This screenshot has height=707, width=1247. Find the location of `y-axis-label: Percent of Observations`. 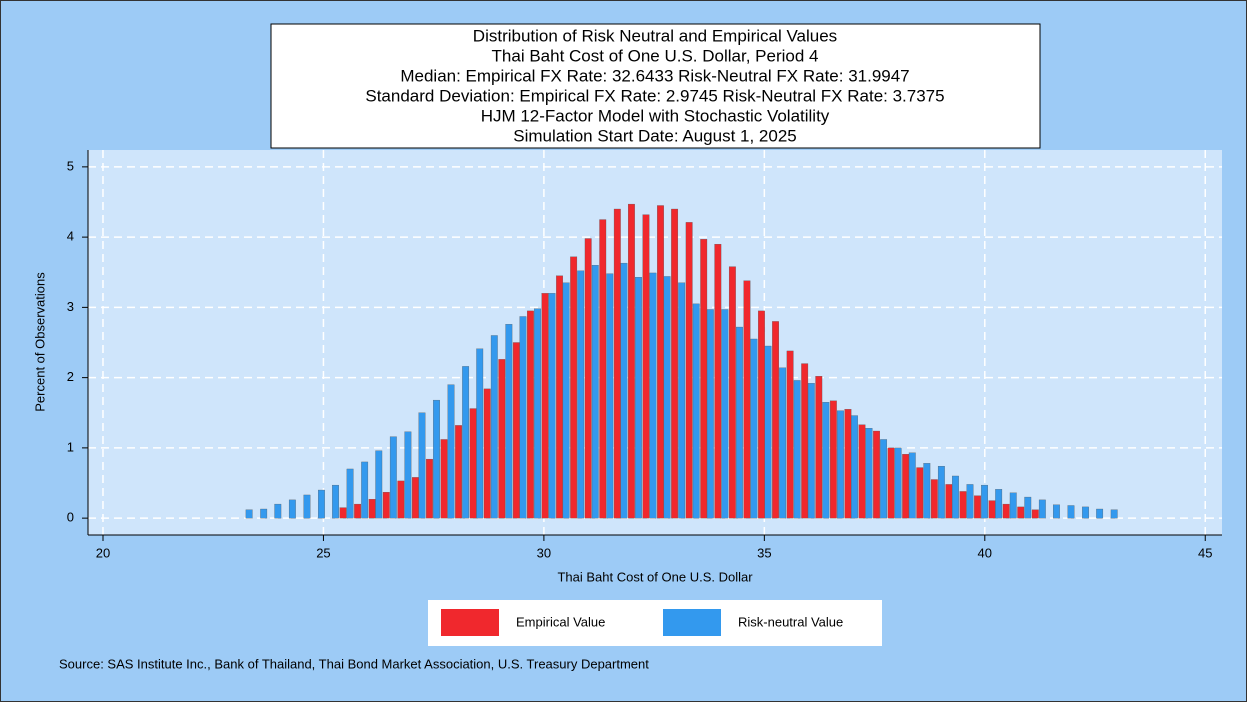

y-axis-label: Percent of Observations is located at coordinates (39, 342).